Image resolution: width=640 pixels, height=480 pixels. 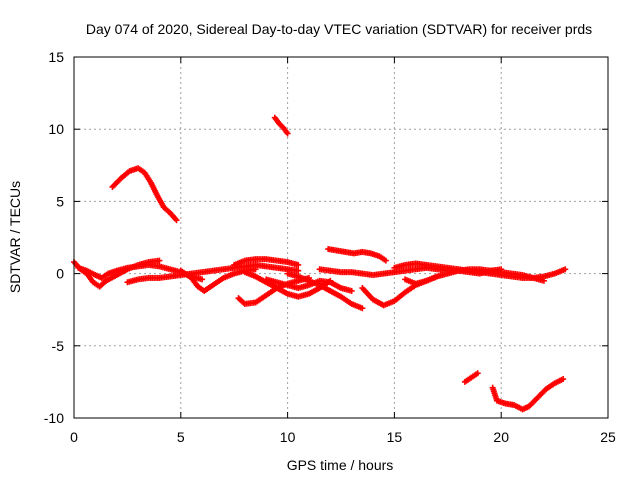 What do you see at coordinates (395, 437) in the screenshot?
I see `x-tick-label: 15` at bounding box center [395, 437].